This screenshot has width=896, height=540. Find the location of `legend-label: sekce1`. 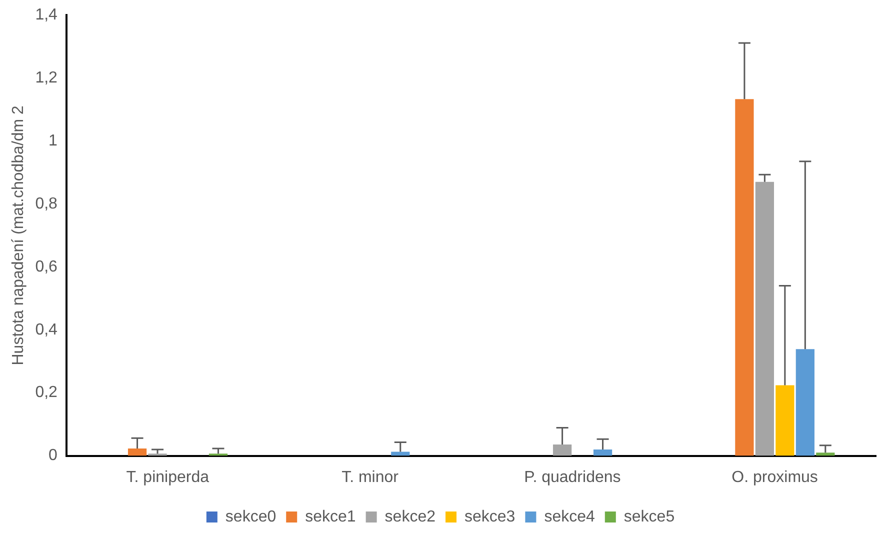

legend-label: sekce1 is located at coordinates (330, 517).